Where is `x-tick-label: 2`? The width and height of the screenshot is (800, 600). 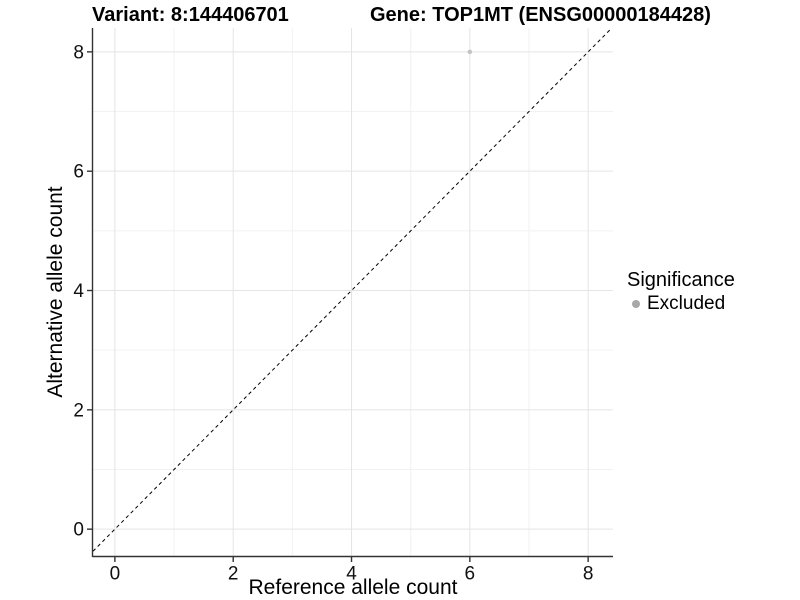 x-tick-label: 2 is located at coordinates (233, 574).